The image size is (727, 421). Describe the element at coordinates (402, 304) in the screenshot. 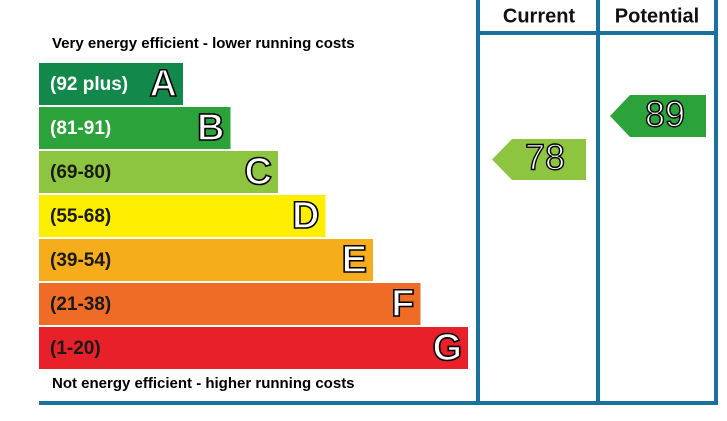

I see `band-letter: F` at that location.